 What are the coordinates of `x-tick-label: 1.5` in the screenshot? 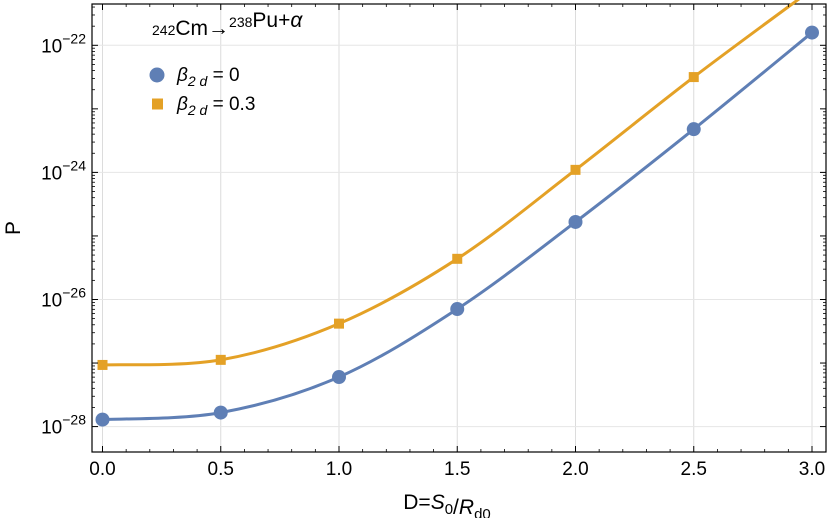 It's located at (457, 469).